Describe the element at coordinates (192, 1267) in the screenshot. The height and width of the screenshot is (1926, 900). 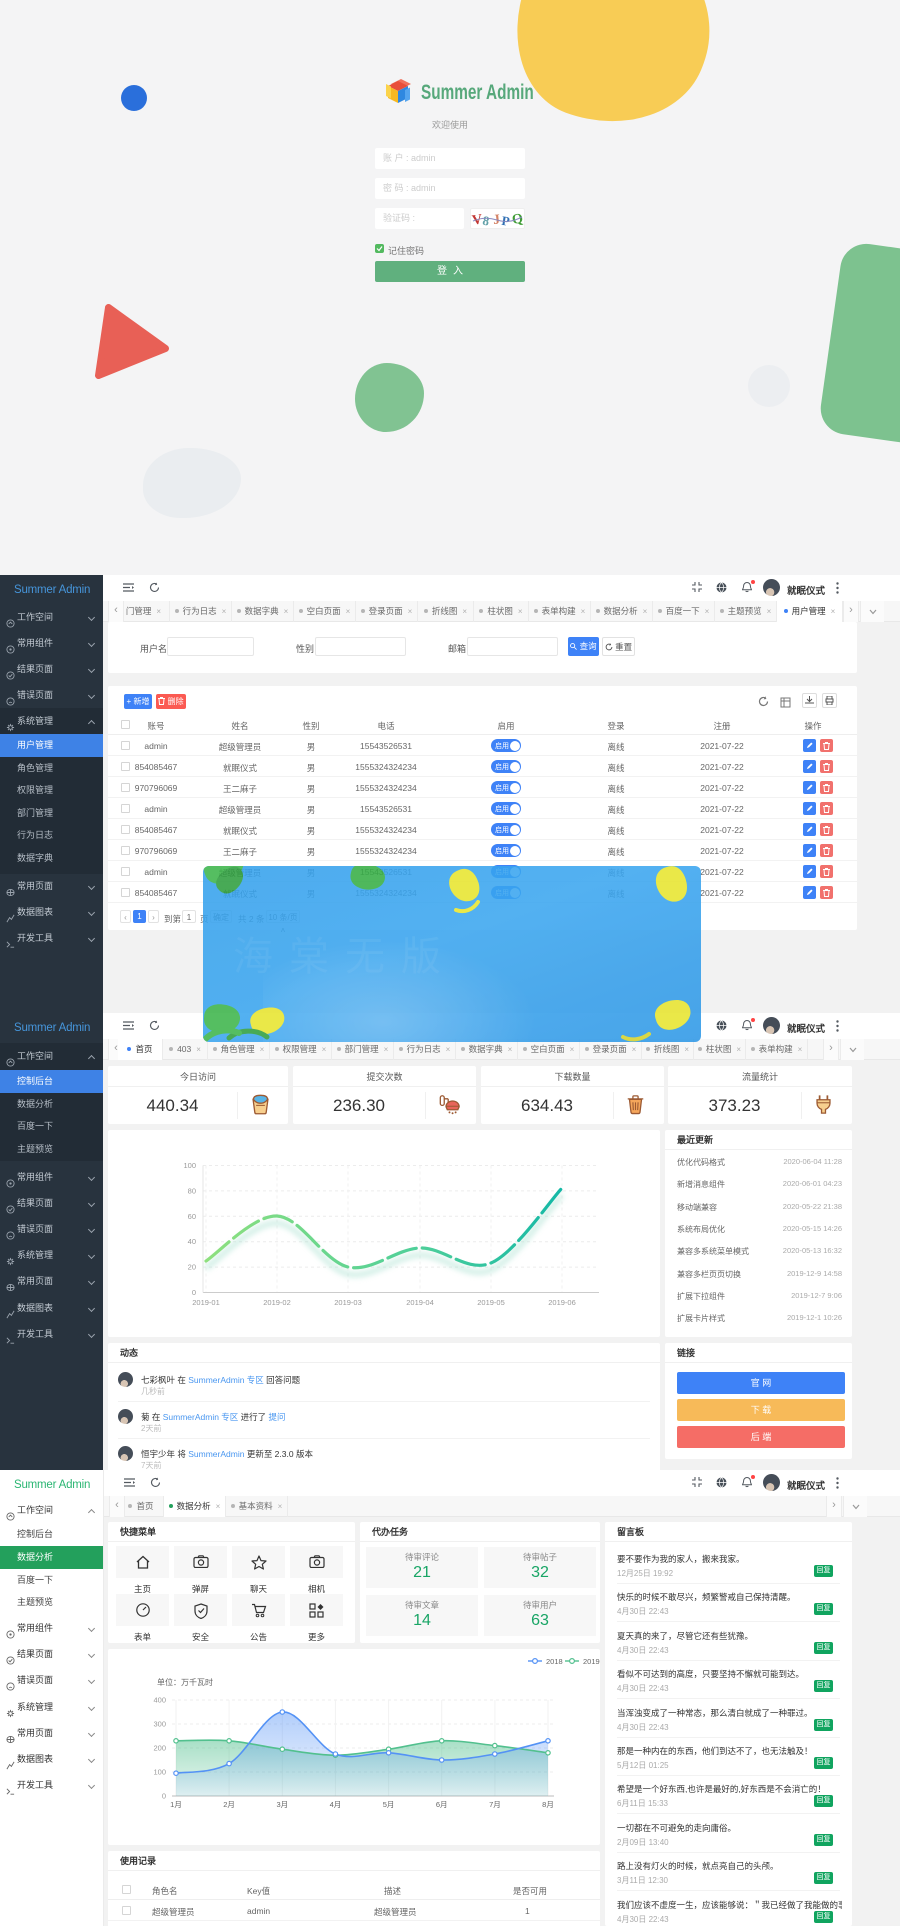
I see `svg-text: 20` at that location.